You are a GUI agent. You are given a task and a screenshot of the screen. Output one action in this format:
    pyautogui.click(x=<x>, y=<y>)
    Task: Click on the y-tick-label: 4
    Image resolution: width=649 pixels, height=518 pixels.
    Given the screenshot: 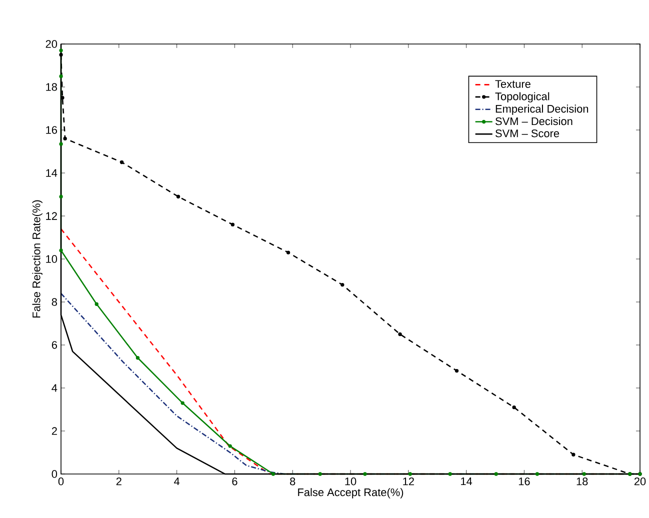 What is the action you would take?
    pyautogui.click(x=55, y=388)
    